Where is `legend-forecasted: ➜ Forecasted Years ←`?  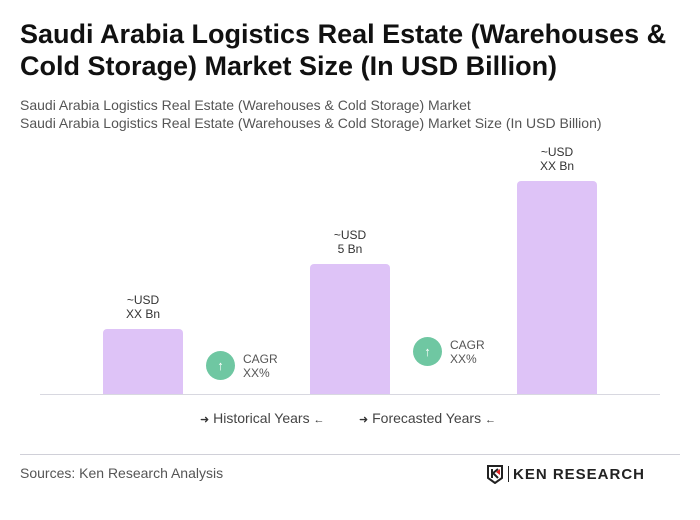
legend-forecasted: ➜ Forecasted Years ← is located at coordinates (427, 418).